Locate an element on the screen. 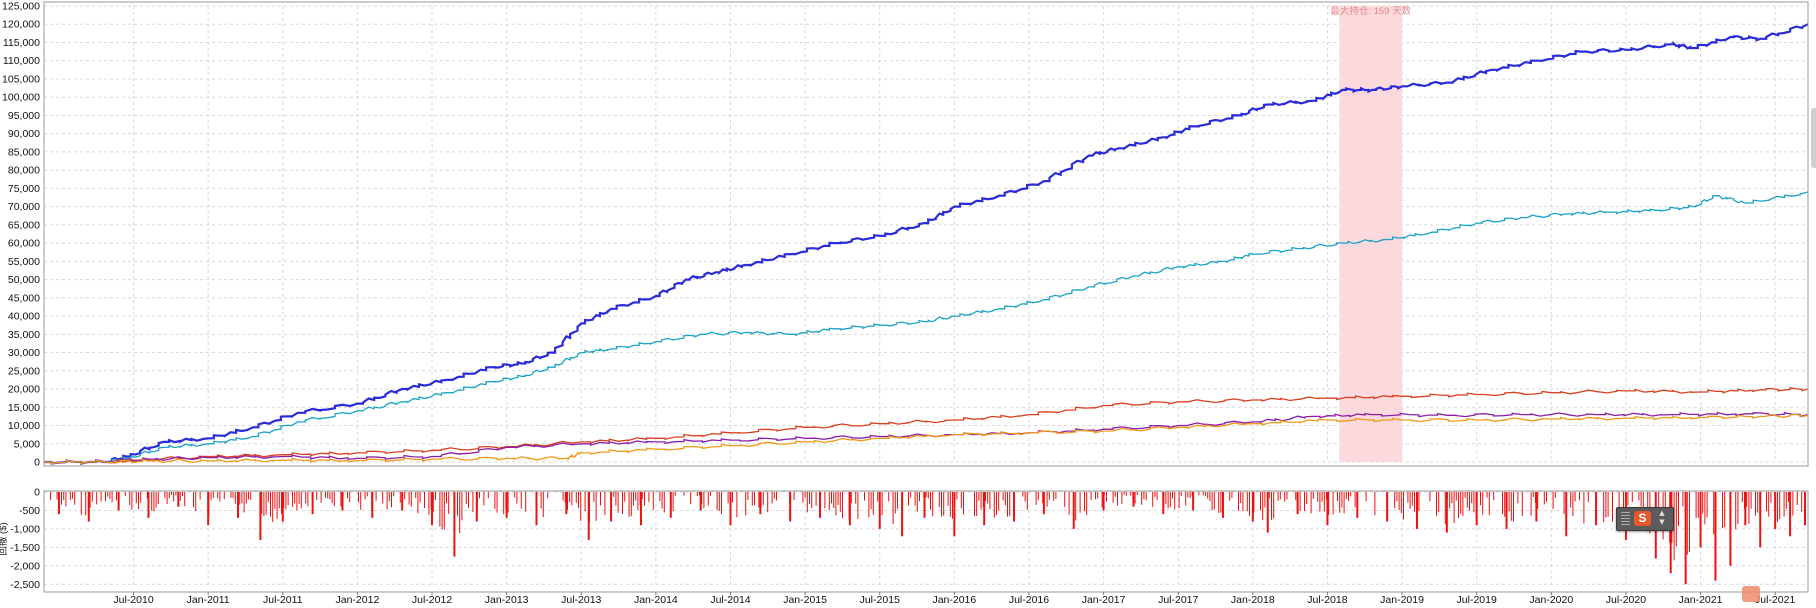 This screenshot has height=608, width=1816. equity-ytick-label: 5,000 is located at coordinates (27, 444).